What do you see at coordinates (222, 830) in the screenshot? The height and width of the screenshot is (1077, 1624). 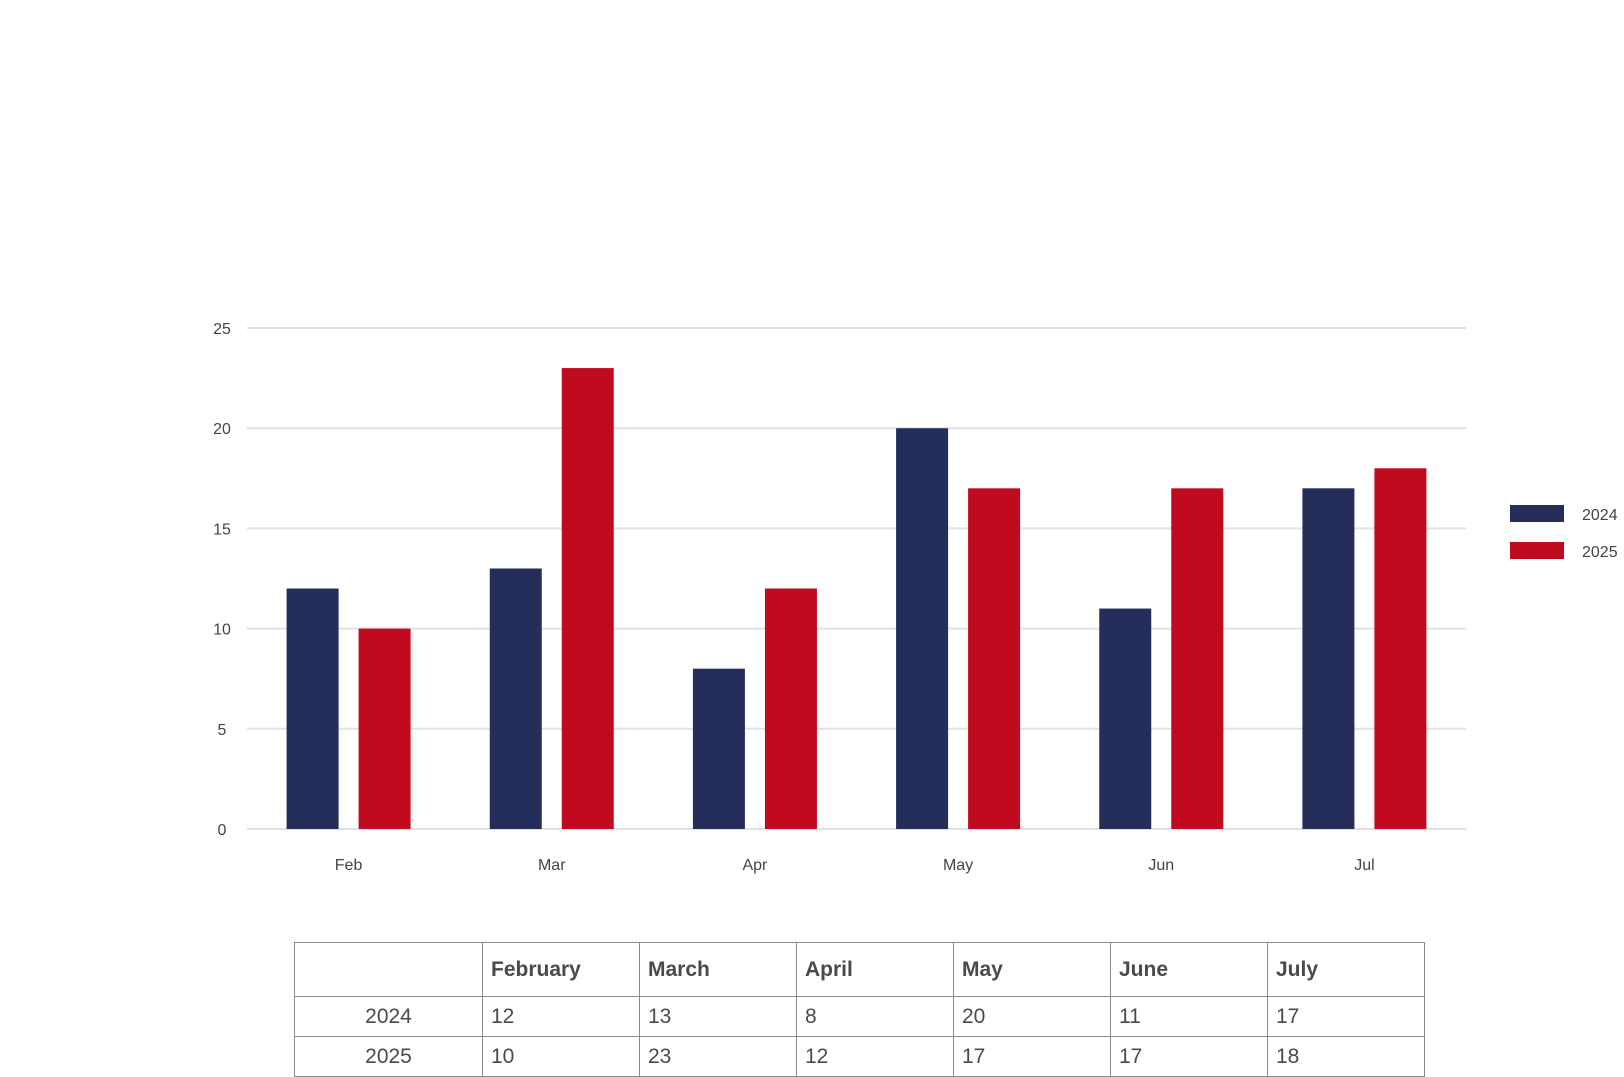 I see `y-tick-label: 0` at bounding box center [222, 830].